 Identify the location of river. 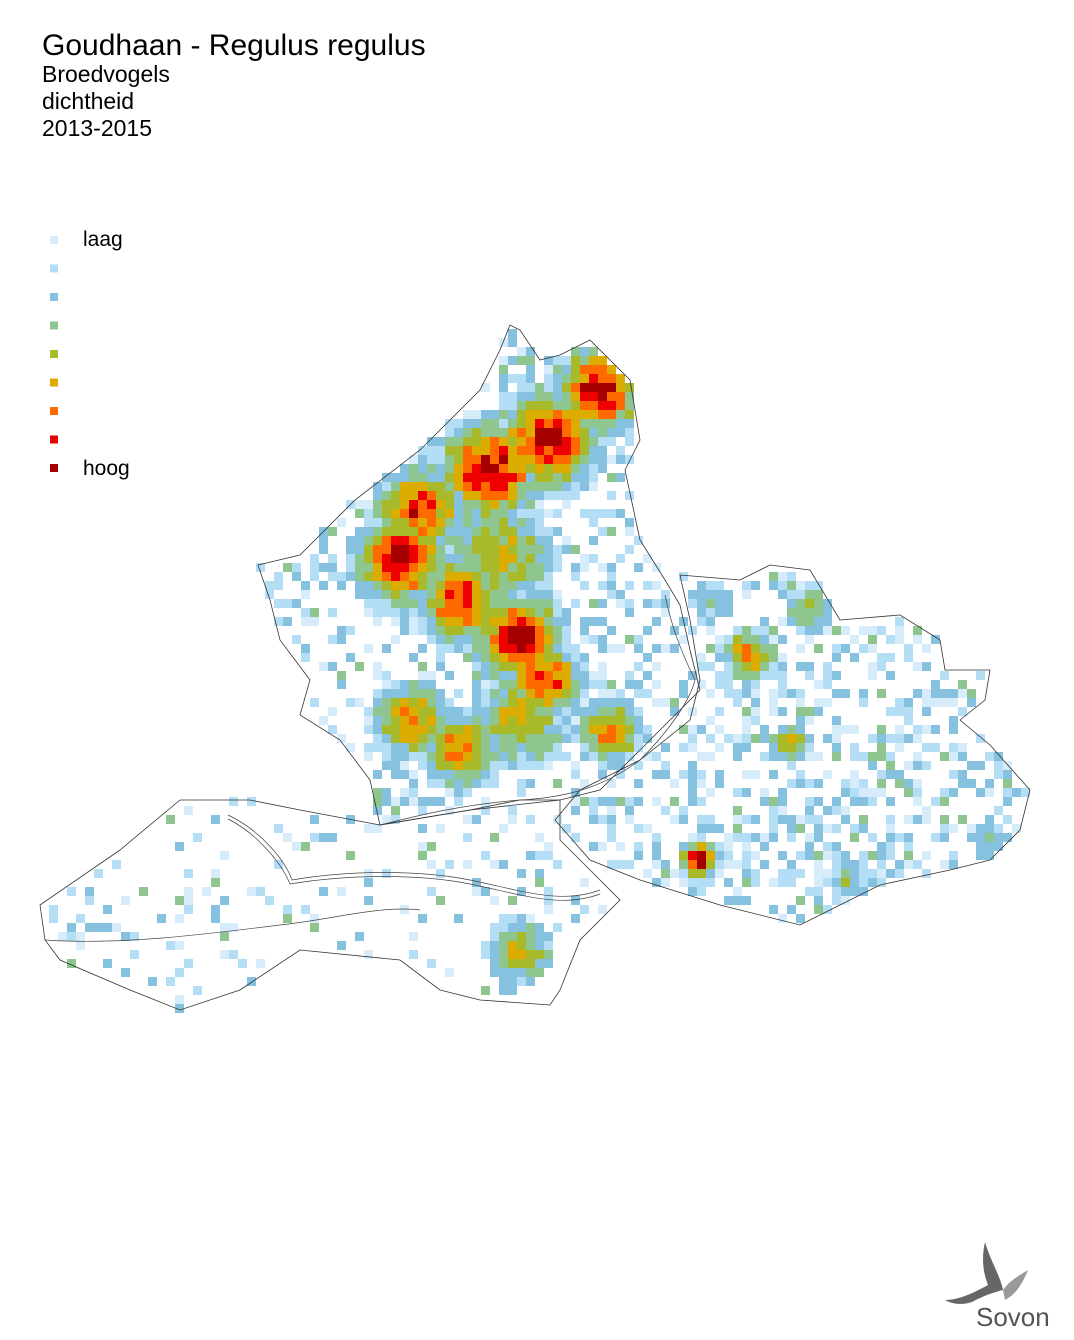
(414, 855).